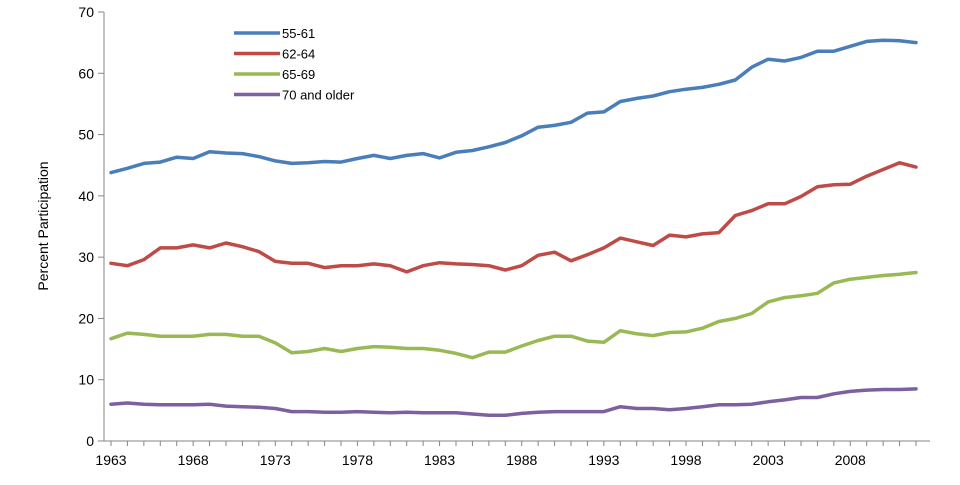  Describe the element at coordinates (298, 74) in the screenshot. I see `legend-label: 65-69` at that location.